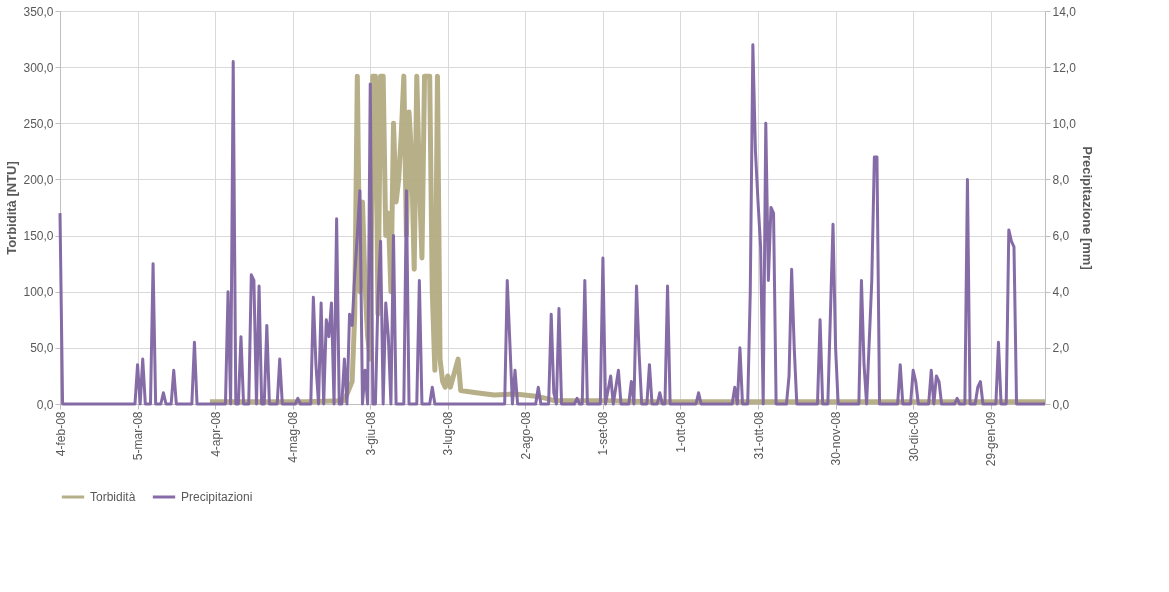 The image size is (1169, 592). What do you see at coordinates (1087, 208) in the screenshot?
I see `y2-axis-title: Precipitazione [mm]` at bounding box center [1087, 208].